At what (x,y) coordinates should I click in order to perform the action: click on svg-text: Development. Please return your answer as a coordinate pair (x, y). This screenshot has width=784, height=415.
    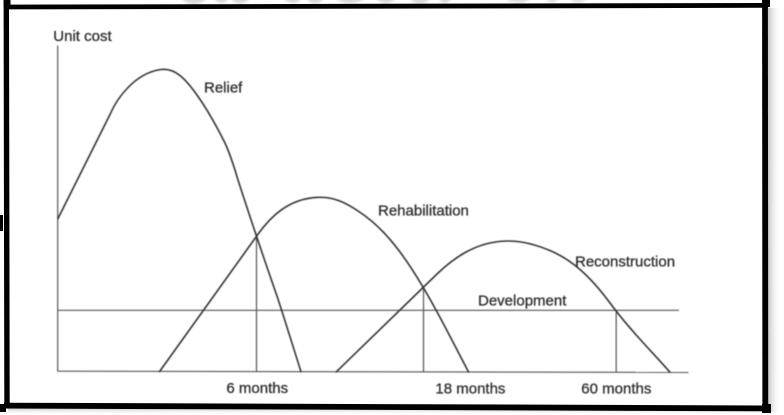
    Looking at the image, I should click on (522, 301).